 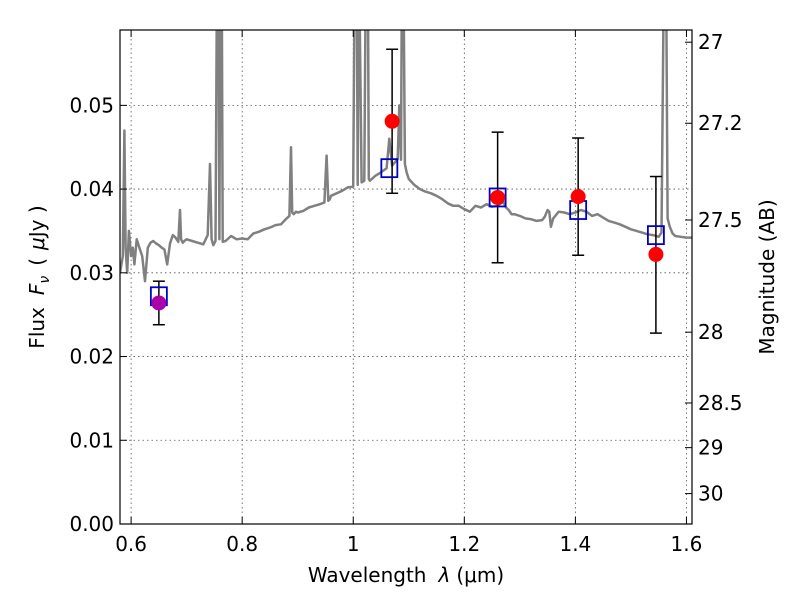 What do you see at coordinates (131, 544) in the screenshot?
I see `x-tick-label: 0.6` at bounding box center [131, 544].